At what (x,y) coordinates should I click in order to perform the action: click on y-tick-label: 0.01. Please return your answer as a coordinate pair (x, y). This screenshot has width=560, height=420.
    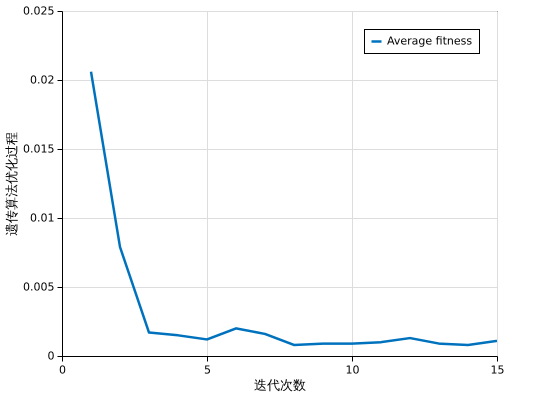
    Looking at the image, I should click on (42, 218).